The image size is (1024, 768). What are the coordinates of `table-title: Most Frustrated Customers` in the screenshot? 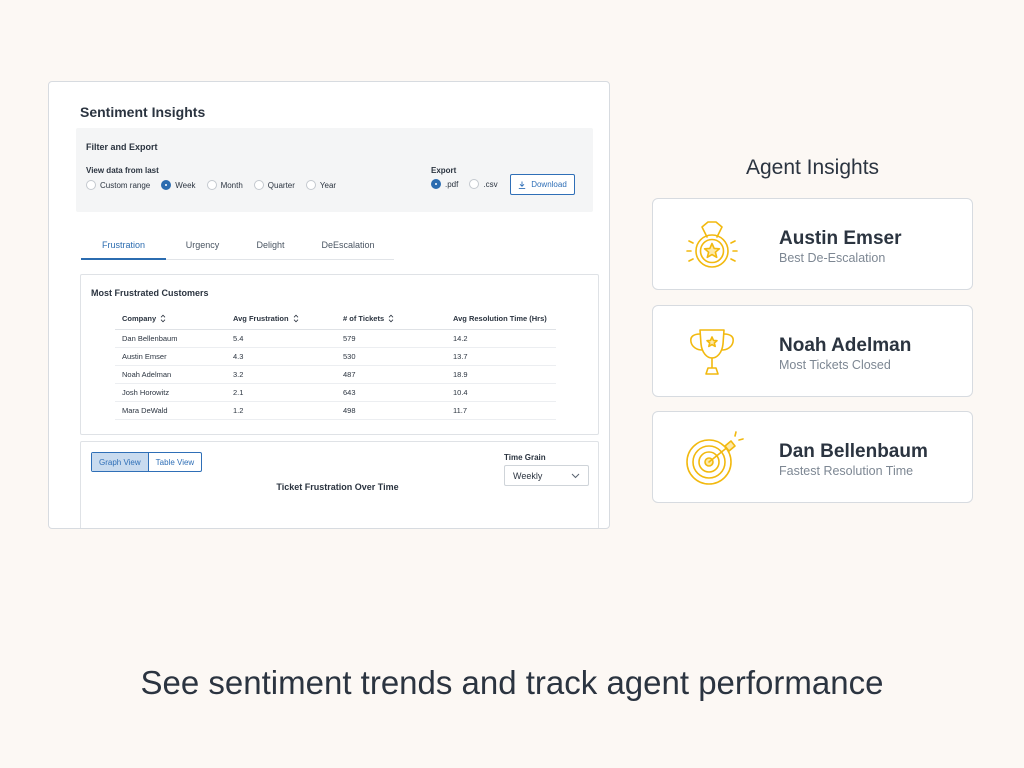 It's located at (150, 293).